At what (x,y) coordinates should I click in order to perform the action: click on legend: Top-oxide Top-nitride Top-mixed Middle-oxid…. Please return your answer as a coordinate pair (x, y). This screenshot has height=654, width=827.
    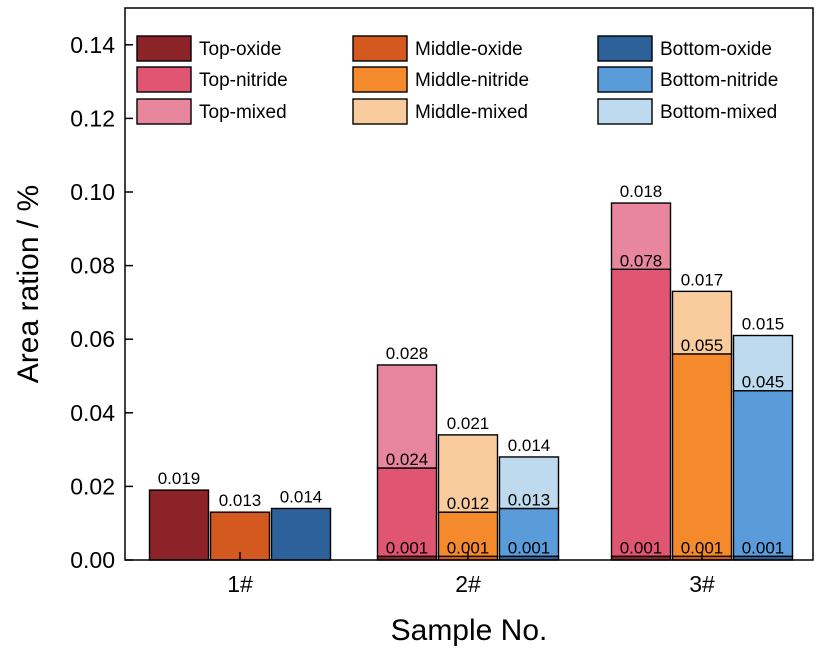
    Looking at the image, I should click on (457, 80).